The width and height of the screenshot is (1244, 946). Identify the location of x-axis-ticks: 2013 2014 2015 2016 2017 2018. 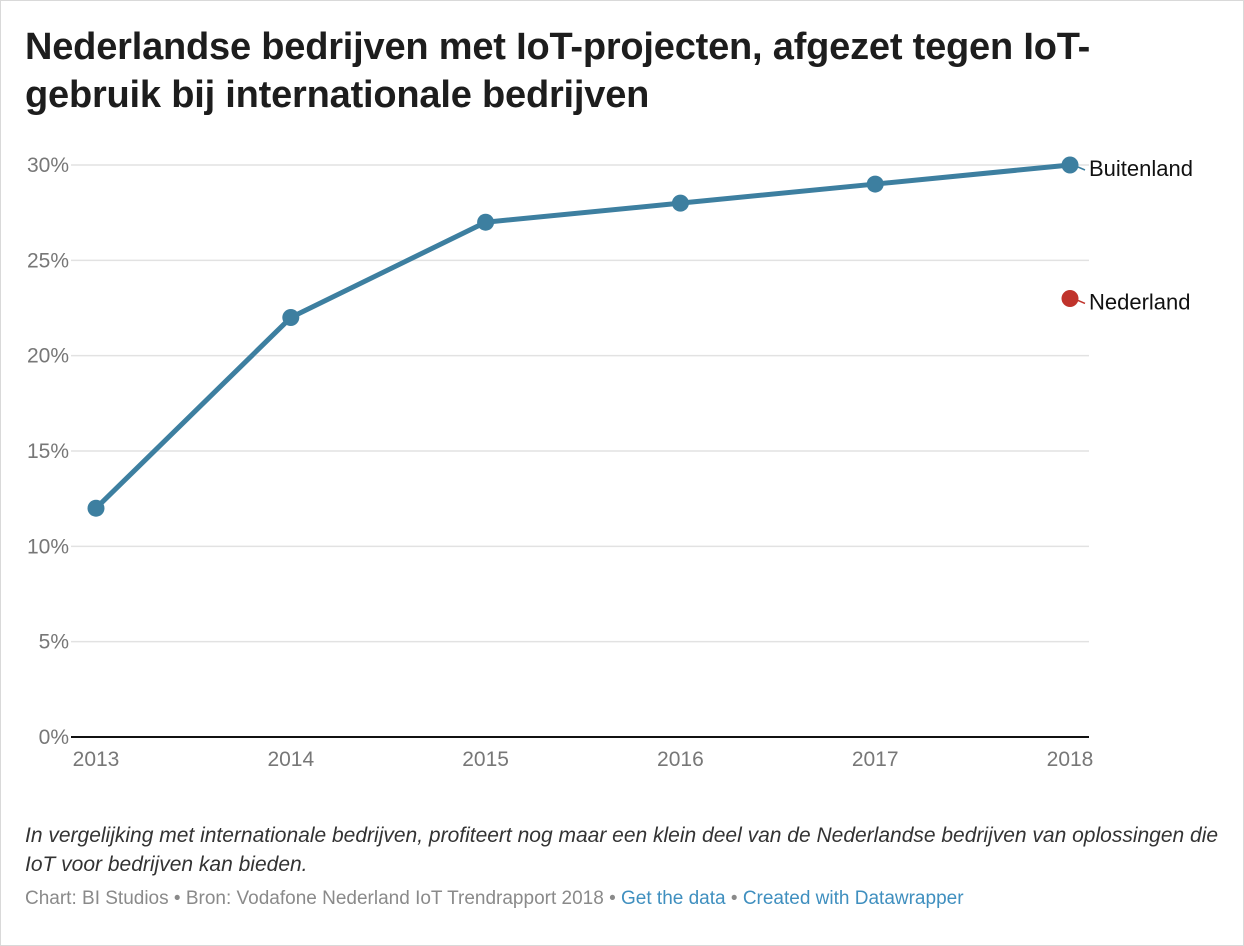
(583, 759).